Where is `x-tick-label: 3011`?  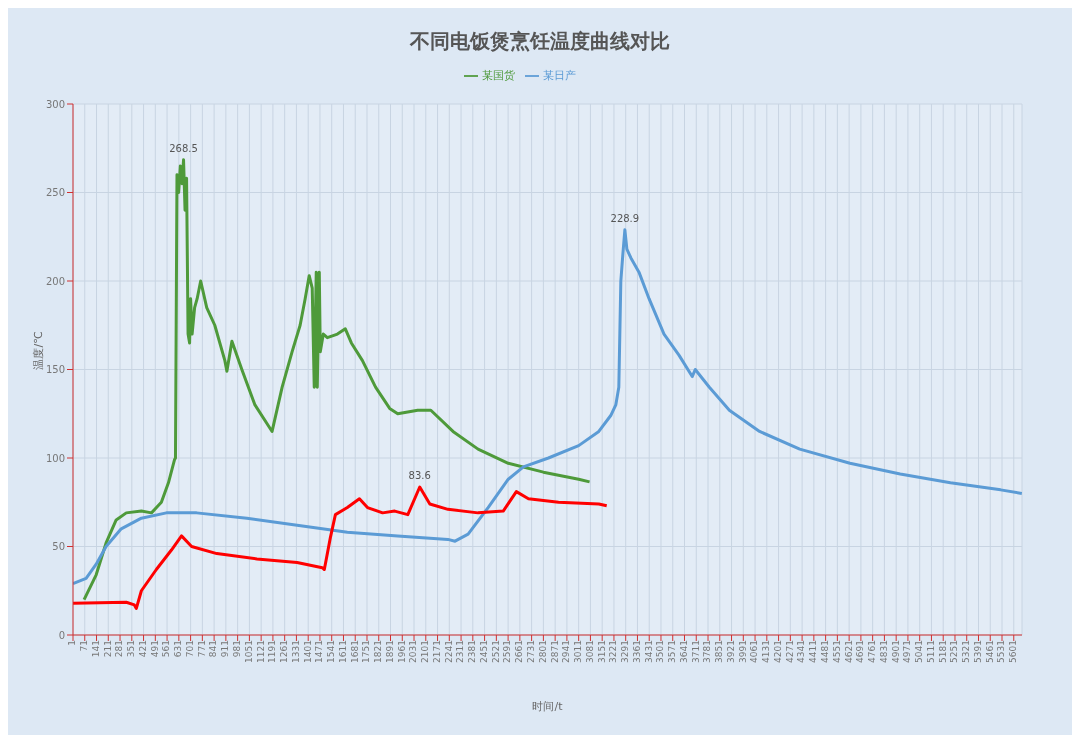
x-tick-label: 3011 is located at coordinates (578, 651).